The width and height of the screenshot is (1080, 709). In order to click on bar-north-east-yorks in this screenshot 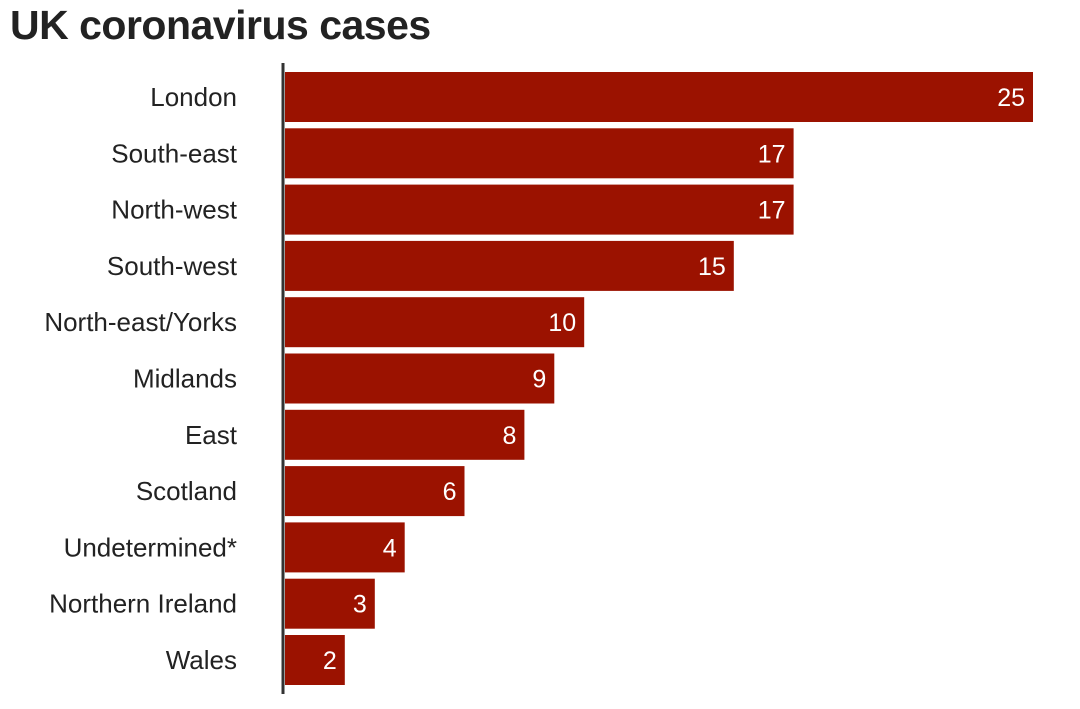, I will do `click(435, 322)`.